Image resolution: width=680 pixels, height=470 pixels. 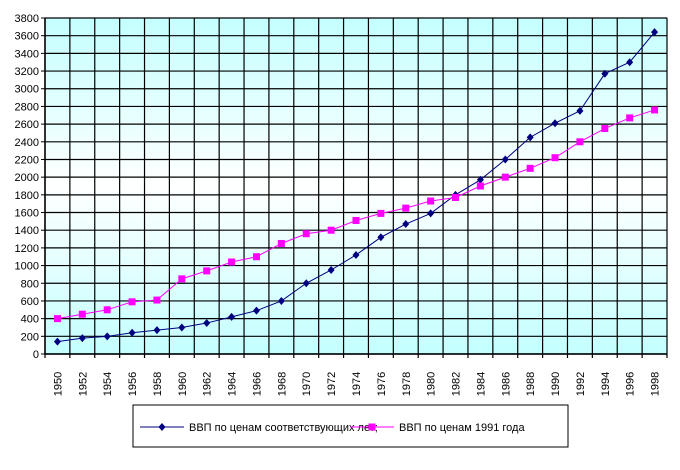 I want to click on x-tick-label: 1954, so click(x=108, y=384).